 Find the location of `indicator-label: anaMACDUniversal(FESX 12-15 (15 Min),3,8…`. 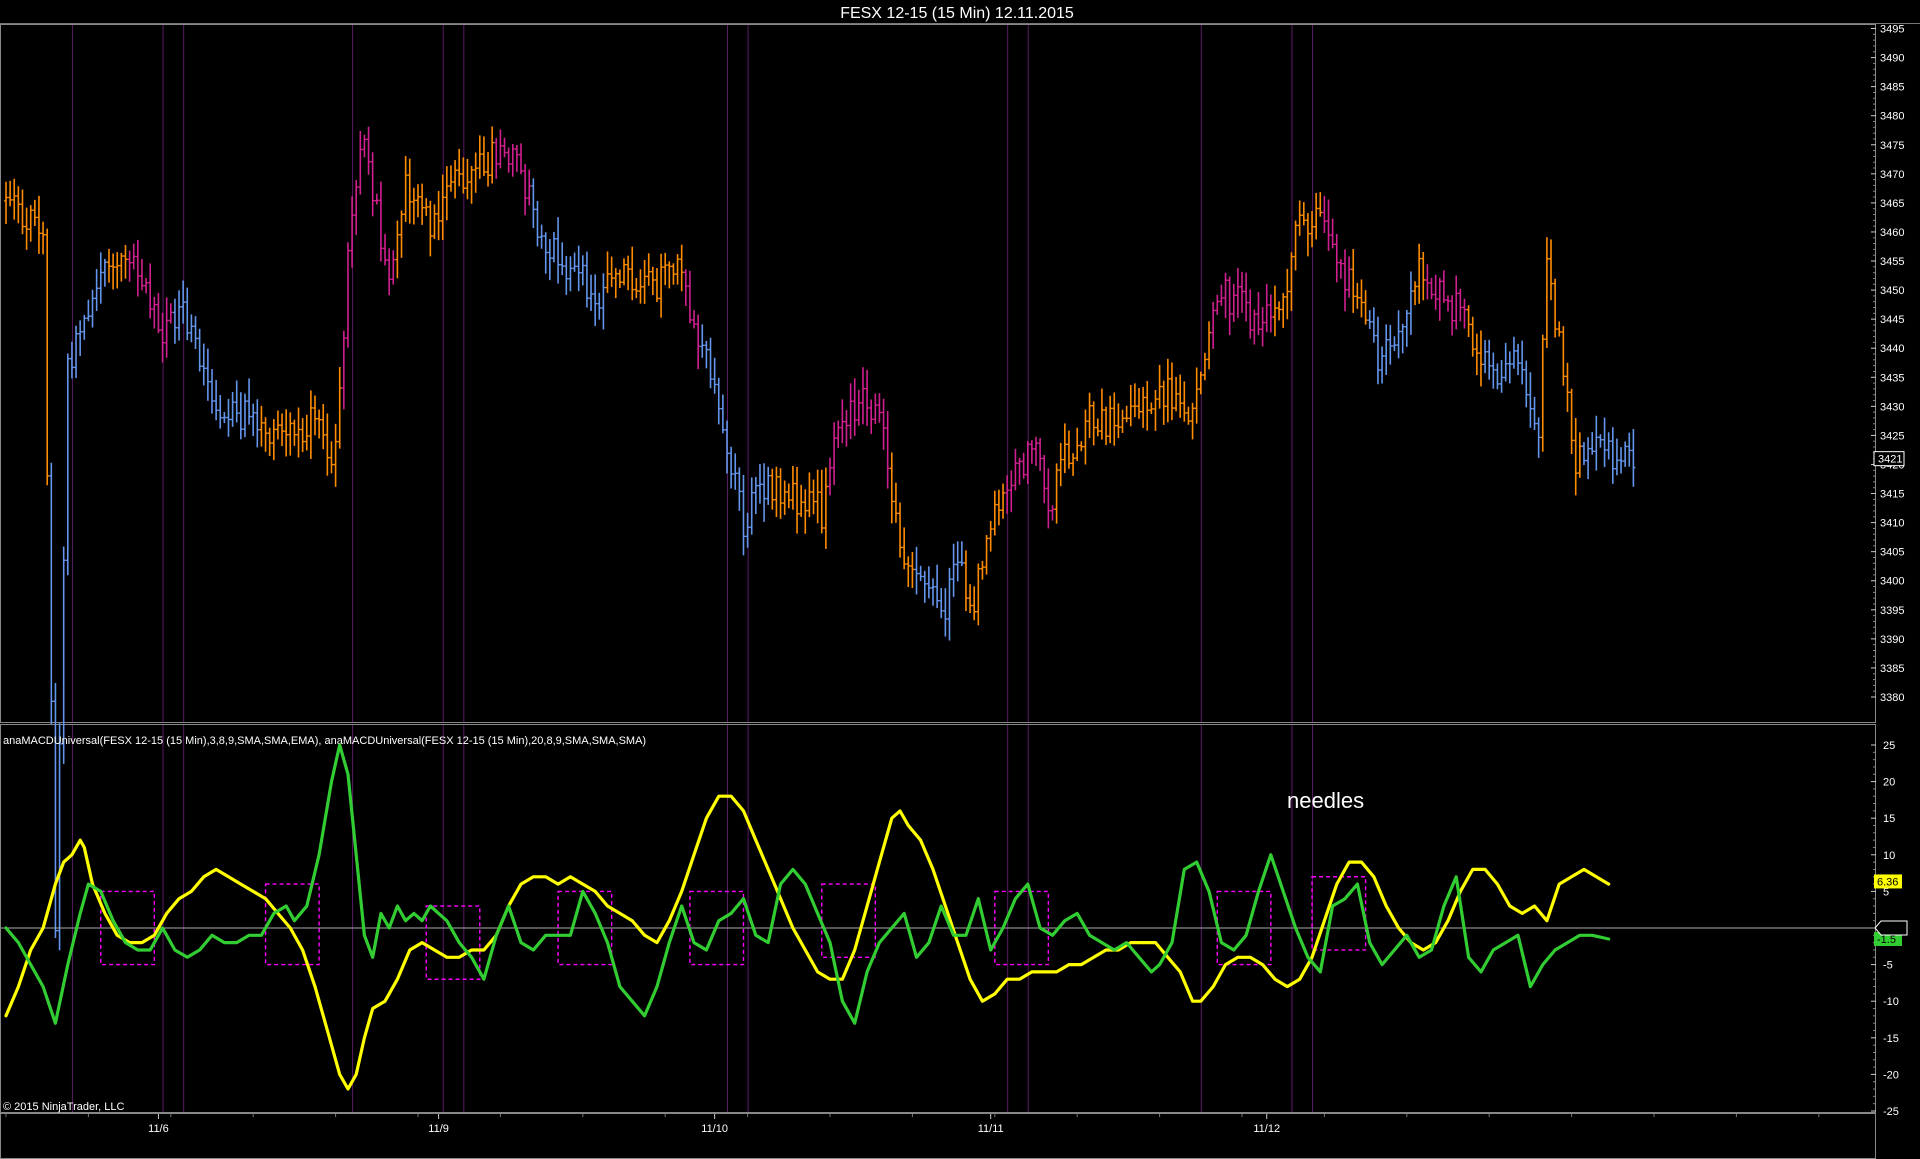

indicator-label: anaMACDUniversal(FESX 12-15 (15 Min),3,8… is located at coordinates (324, 741).